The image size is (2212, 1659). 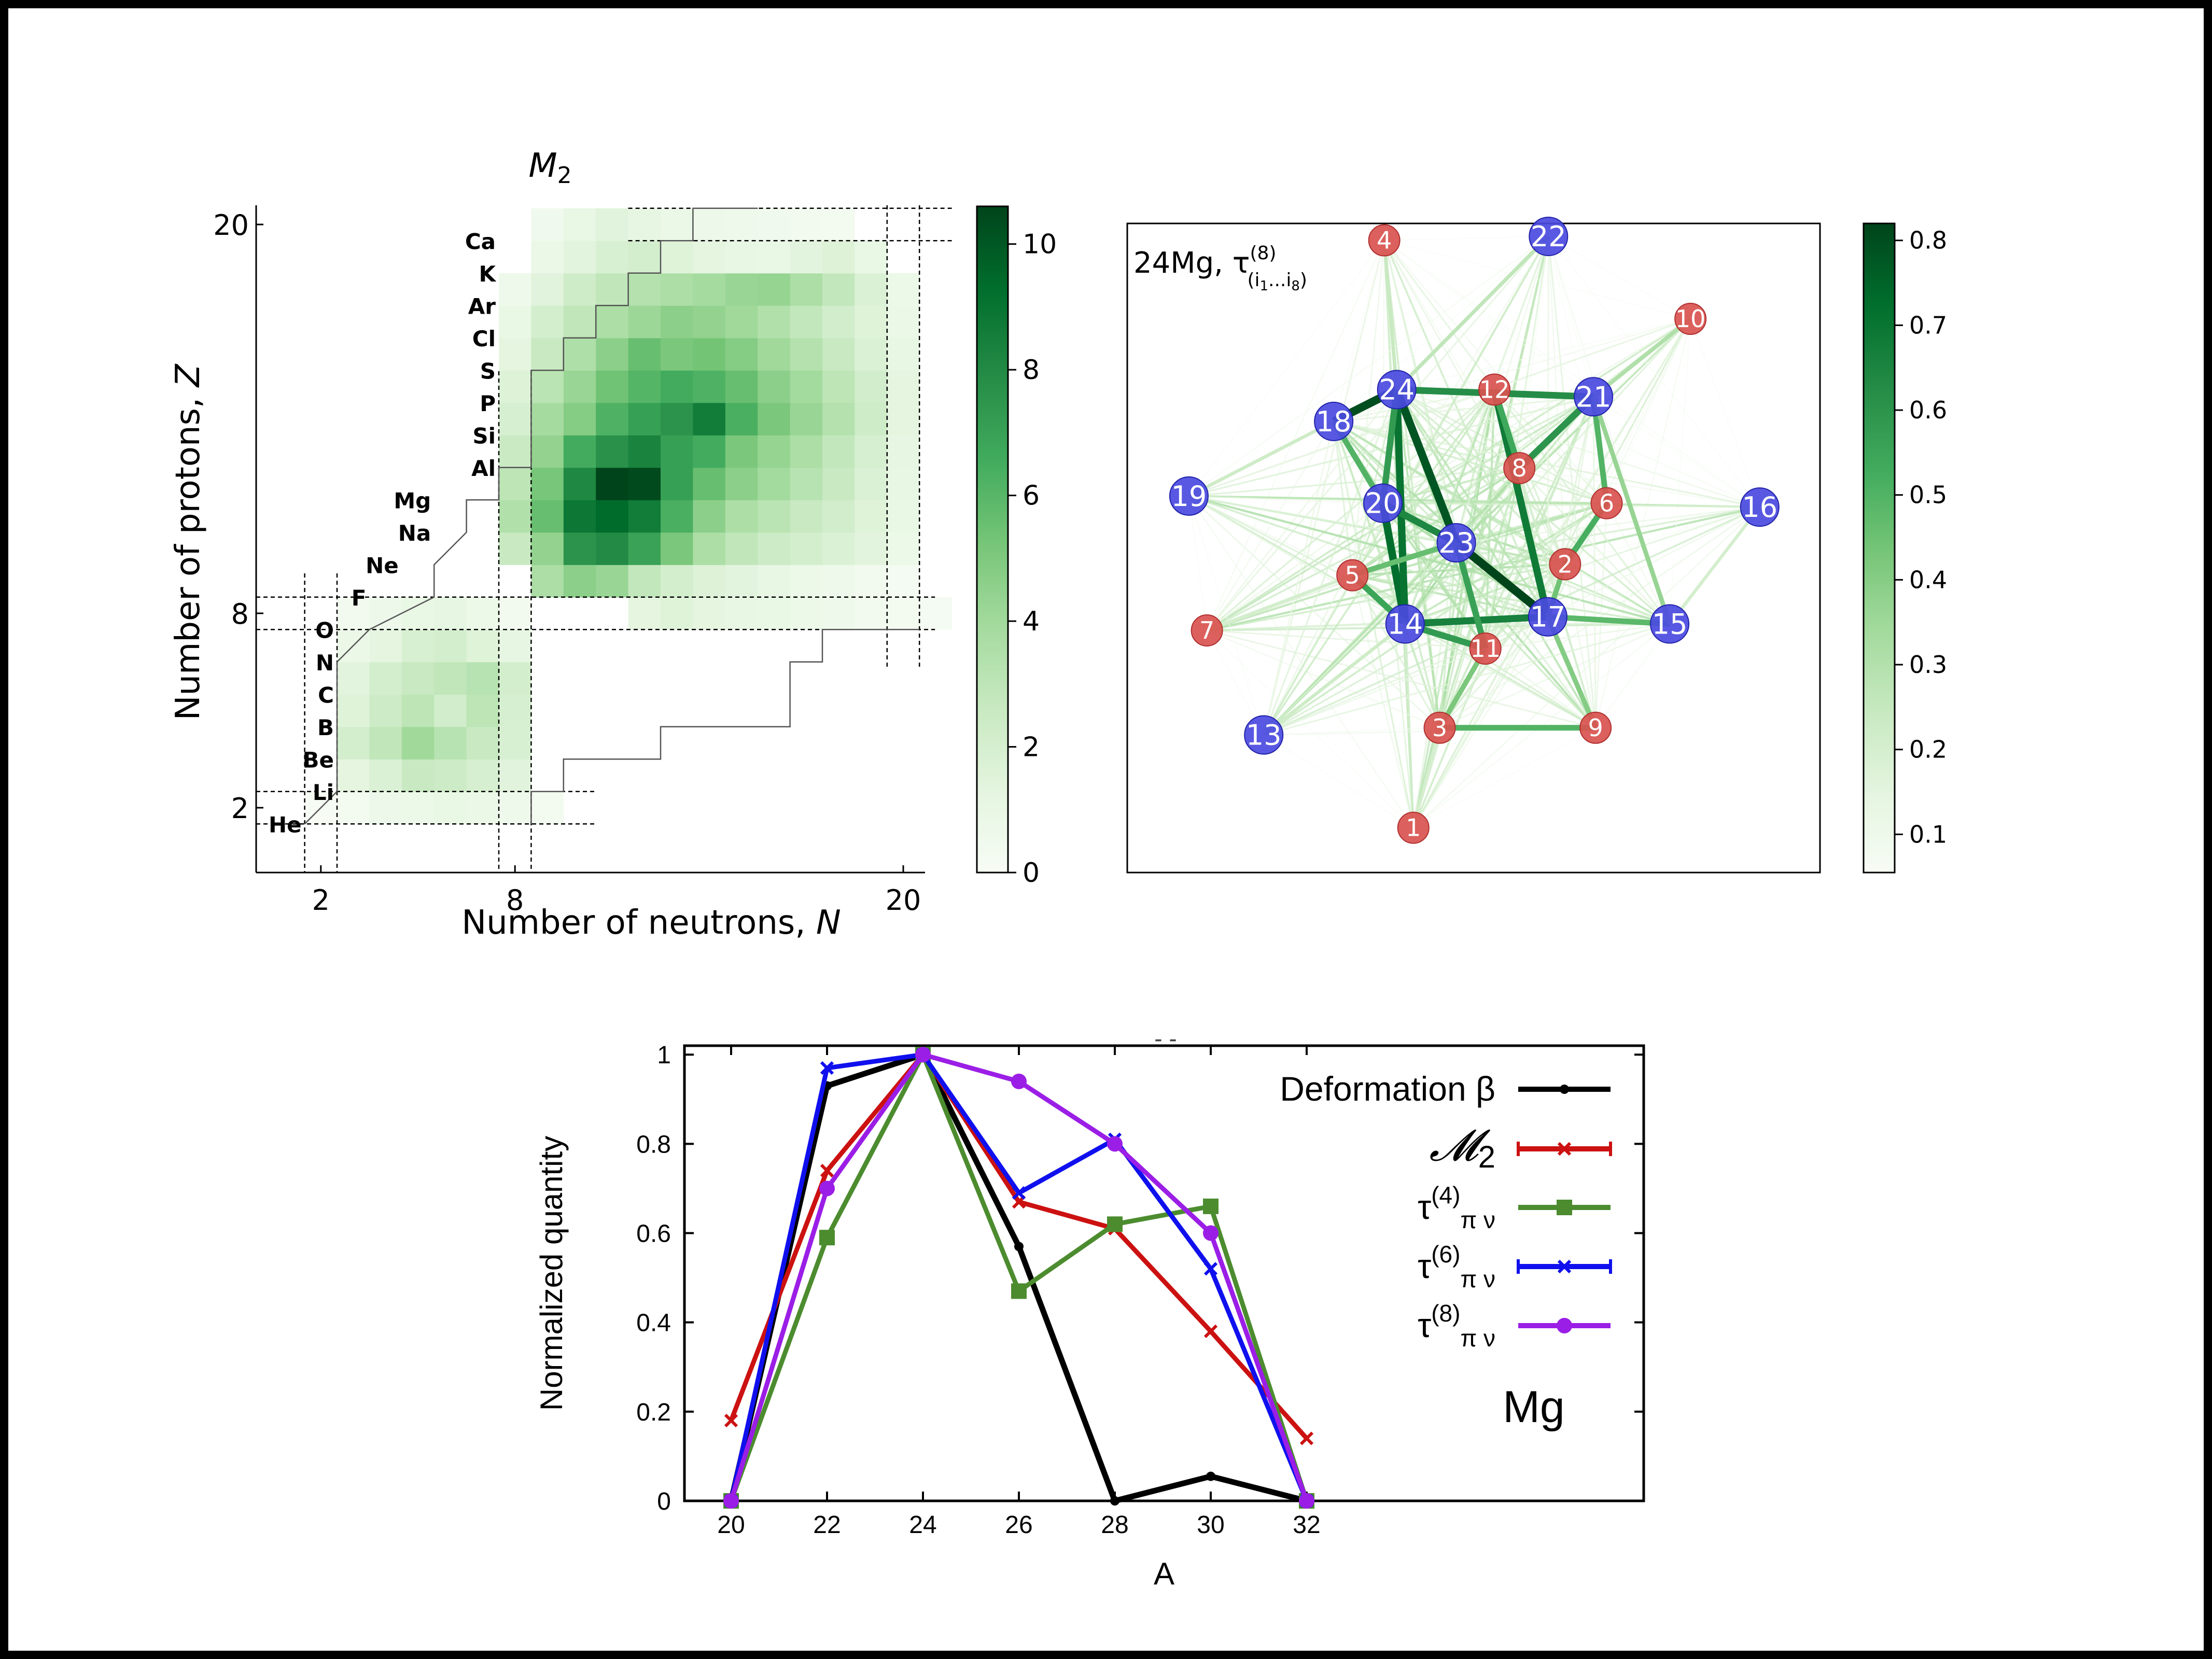 I want to click on network-title: 24Mg, τ(8) (i1...i8), so click(x=1220, y=269).